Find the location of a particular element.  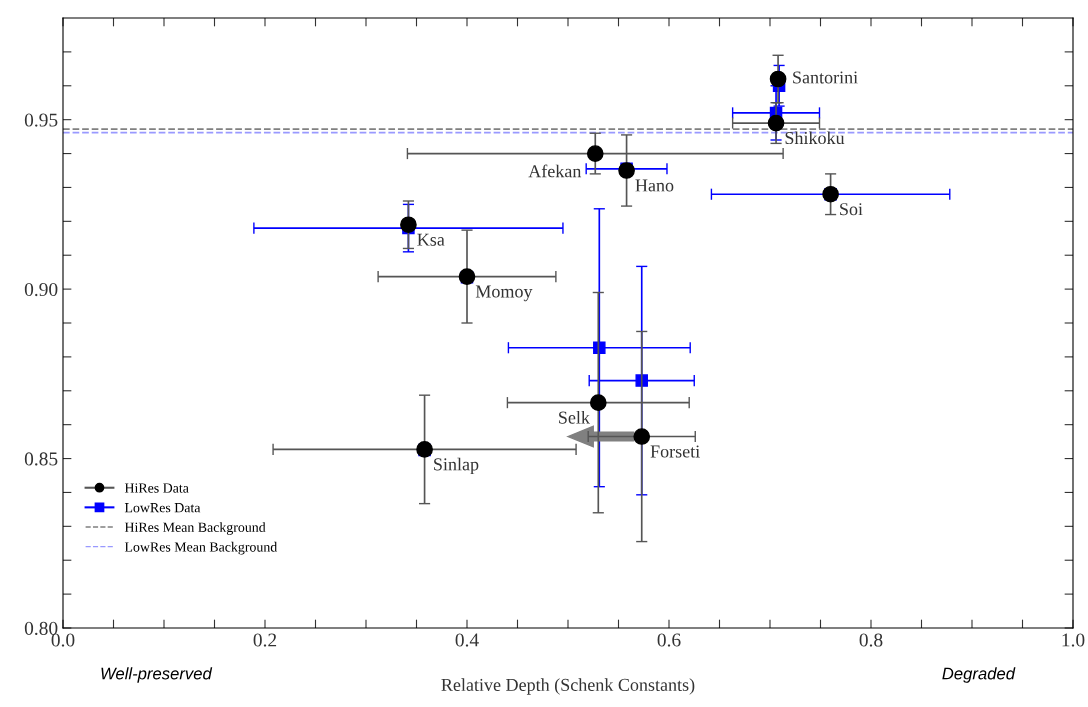

annotation: Afekan is located at coordinates (555, 171).